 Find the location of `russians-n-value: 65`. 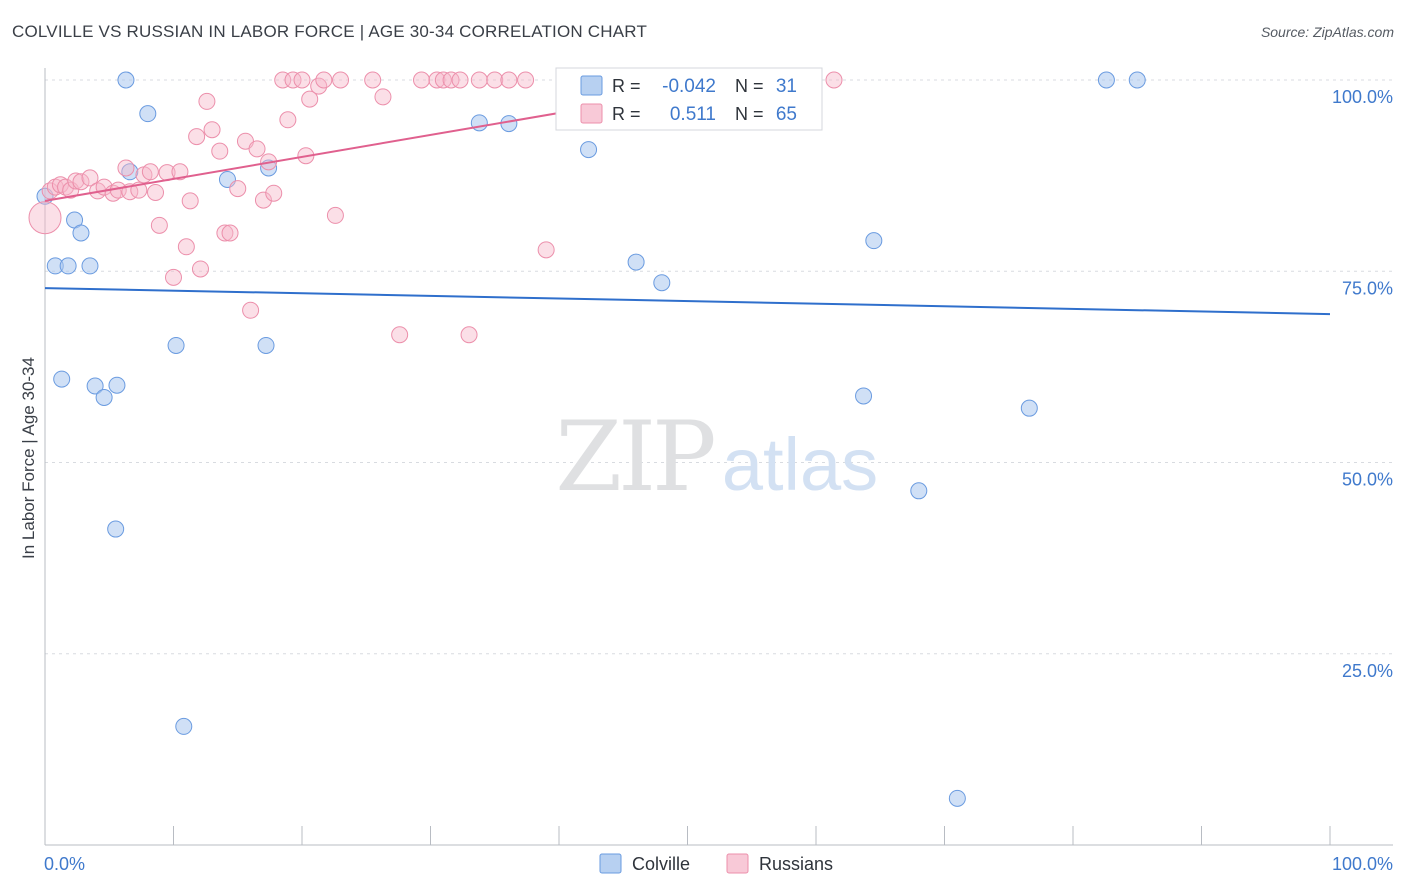

russians-n-value: 65 is located at coordinates (786, 114).